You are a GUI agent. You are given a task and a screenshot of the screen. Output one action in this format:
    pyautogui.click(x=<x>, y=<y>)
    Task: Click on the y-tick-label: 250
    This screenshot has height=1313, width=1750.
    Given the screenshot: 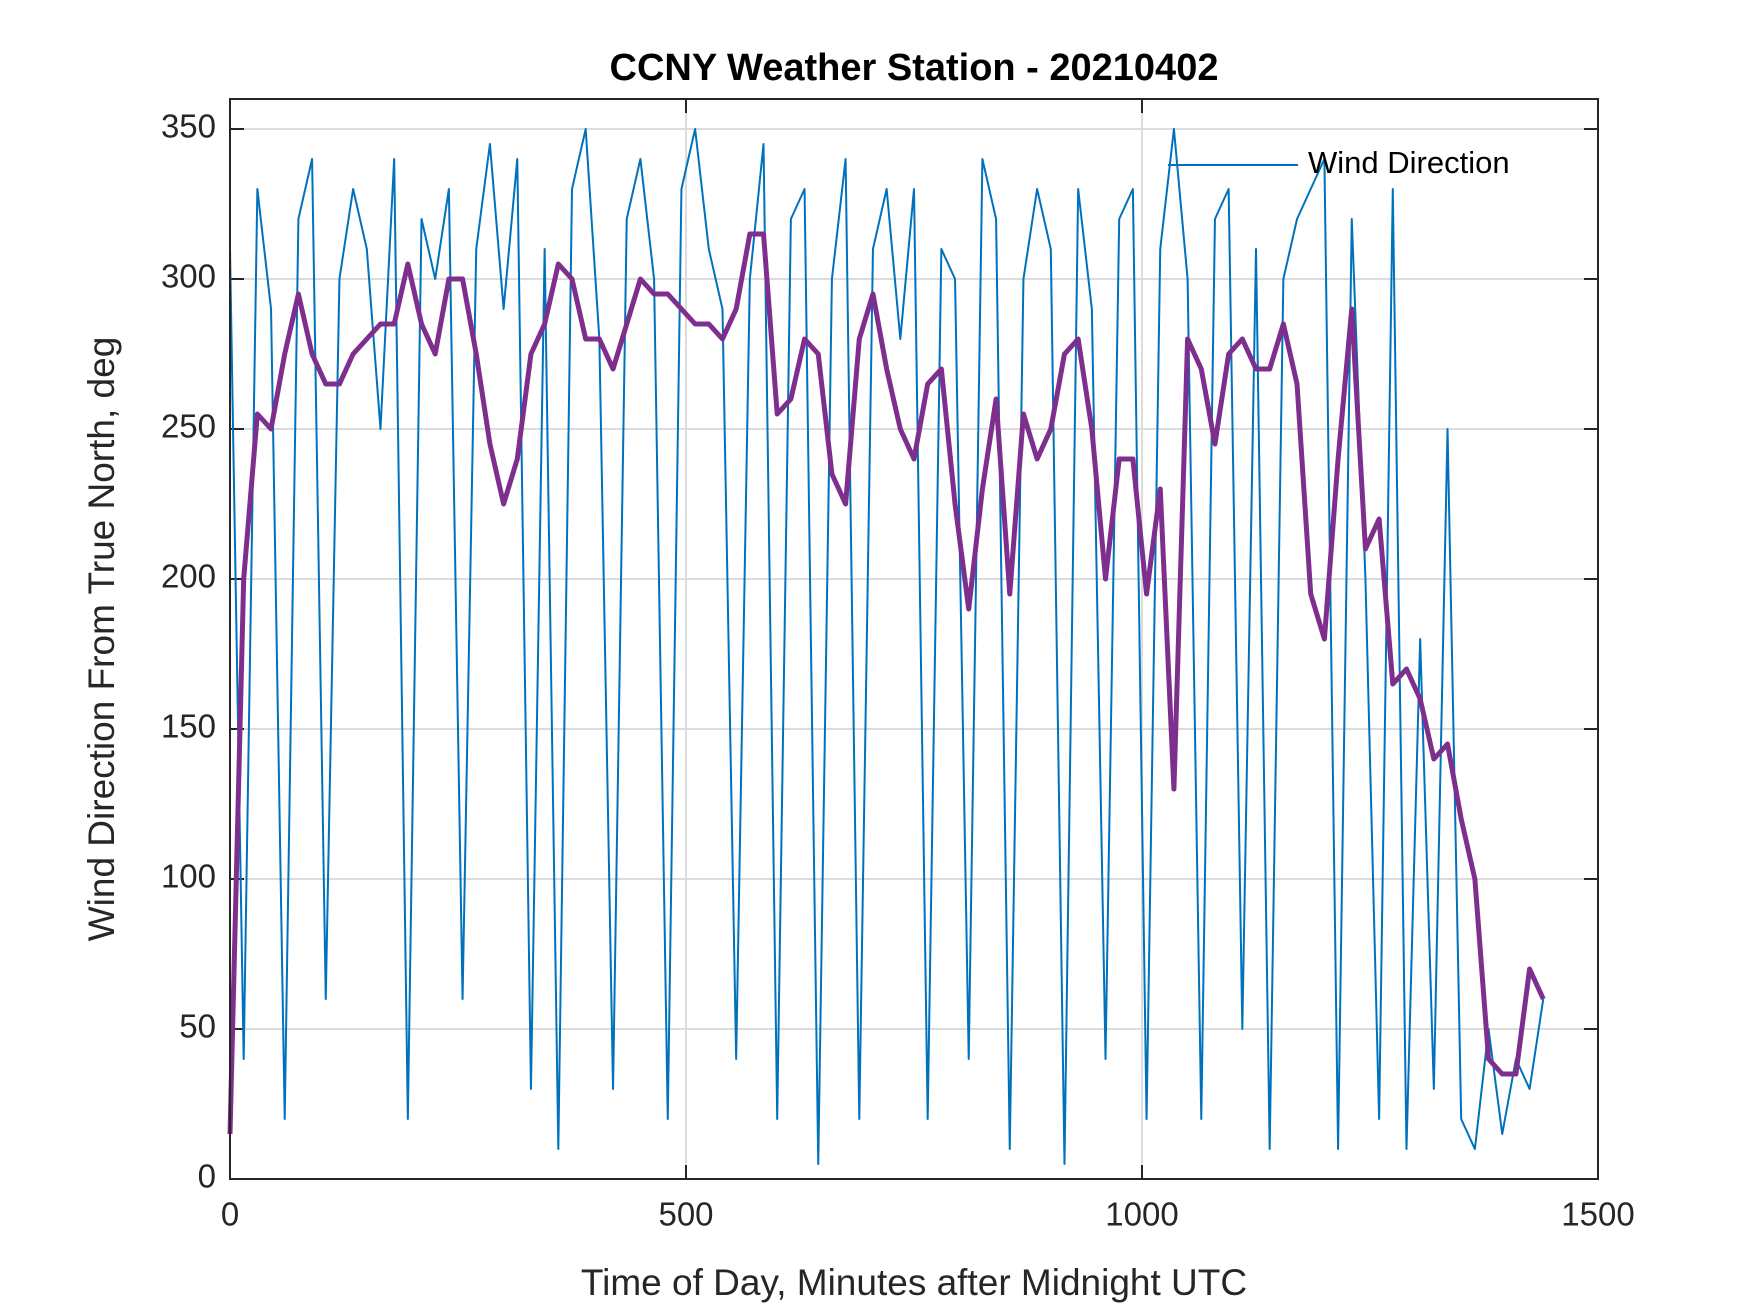 What is the action you would take?
    pyautogui.click(x=188, y=426)
    